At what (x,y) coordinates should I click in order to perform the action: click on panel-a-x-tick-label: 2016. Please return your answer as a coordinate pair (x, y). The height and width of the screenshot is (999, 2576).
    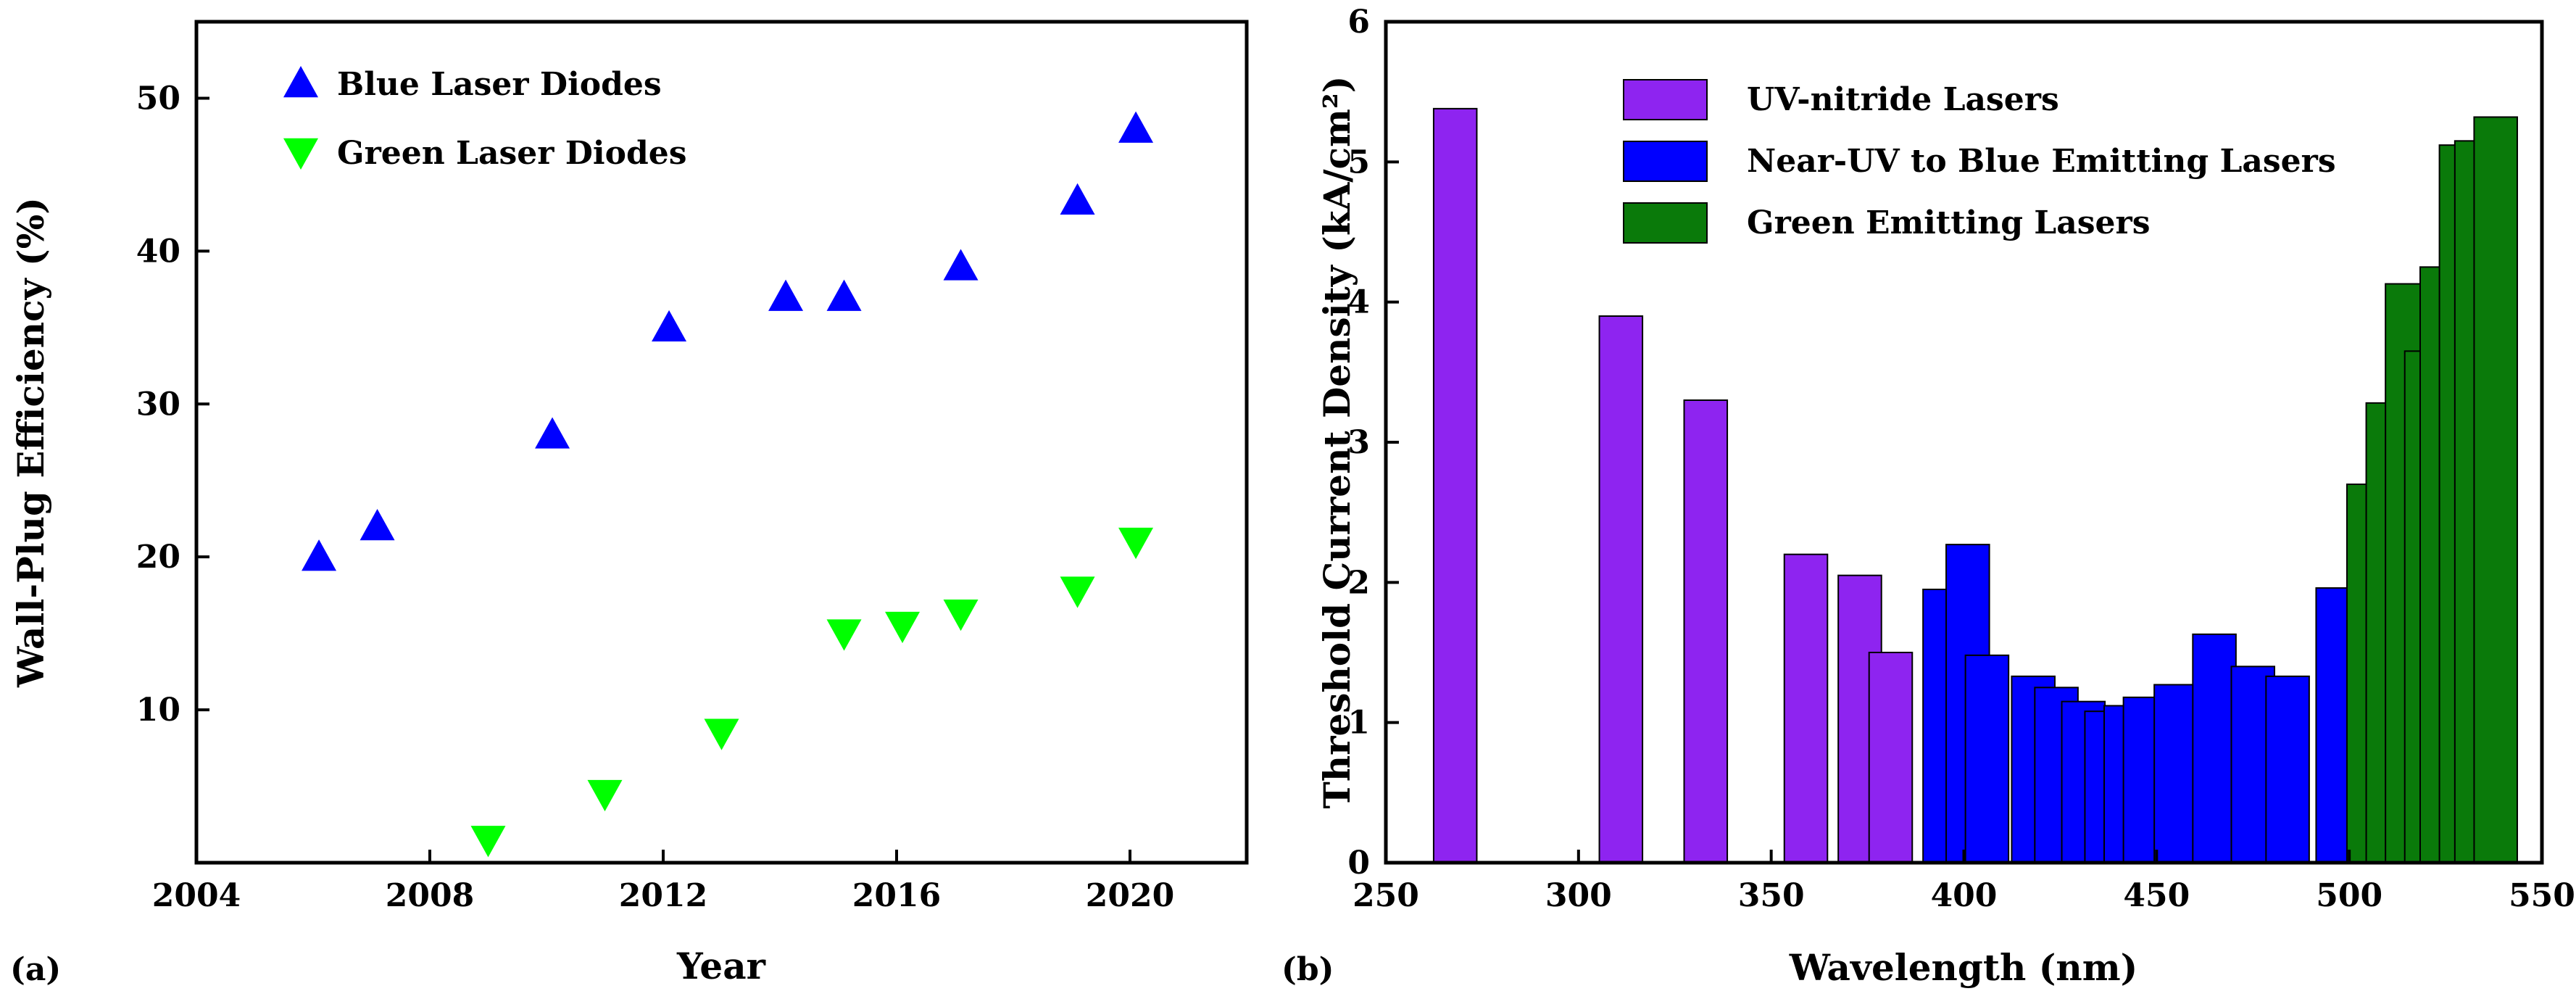
    Looking at the image, I should click on (896, 895).